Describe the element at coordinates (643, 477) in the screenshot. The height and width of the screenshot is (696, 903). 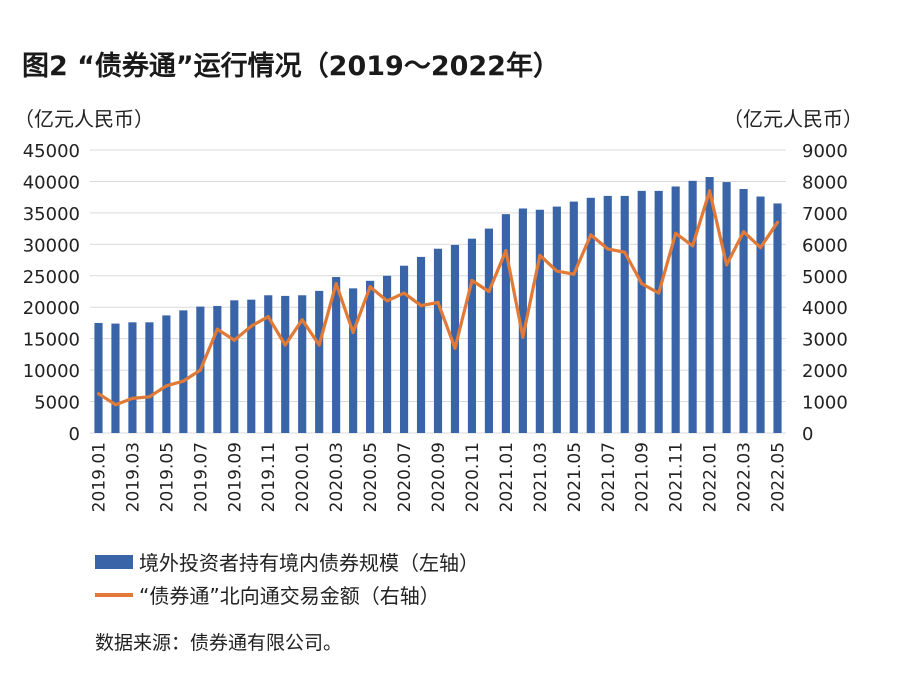
I see `x-tick-label: 2021.09` at that location.